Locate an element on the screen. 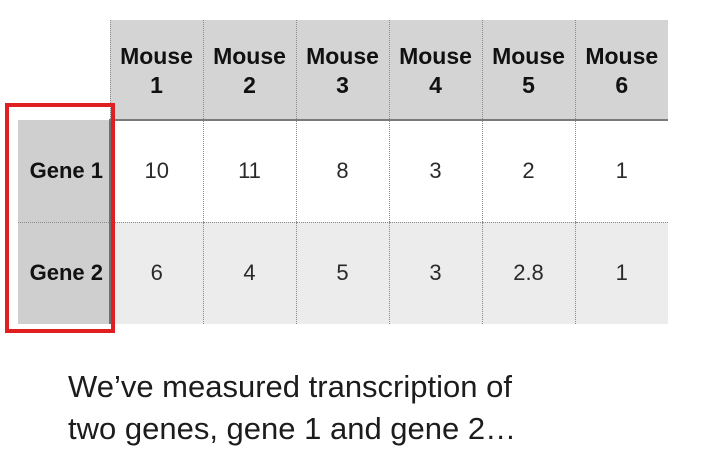  column-header-mouse-1: Mouse 1 is located at coordinates (156, 70).